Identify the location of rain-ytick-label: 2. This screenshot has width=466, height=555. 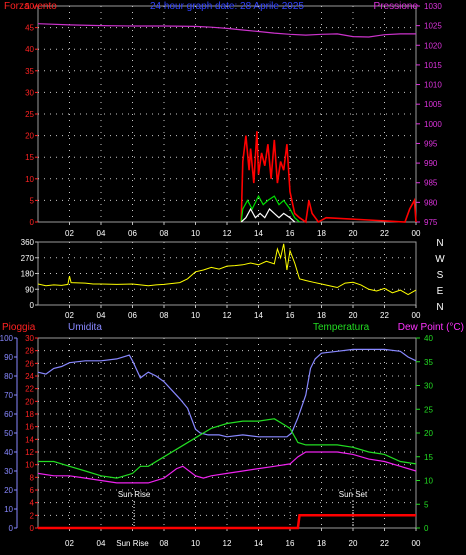
(32, 515).